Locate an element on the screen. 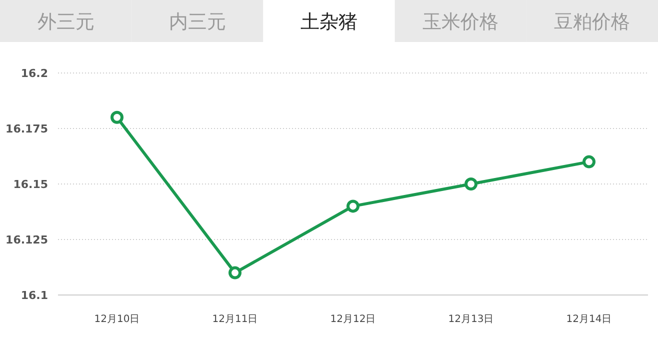 Image resolution: width=658 pixels, height=343 pixels. y-tick-label: 16.1 is located at coordinates (34, 295).